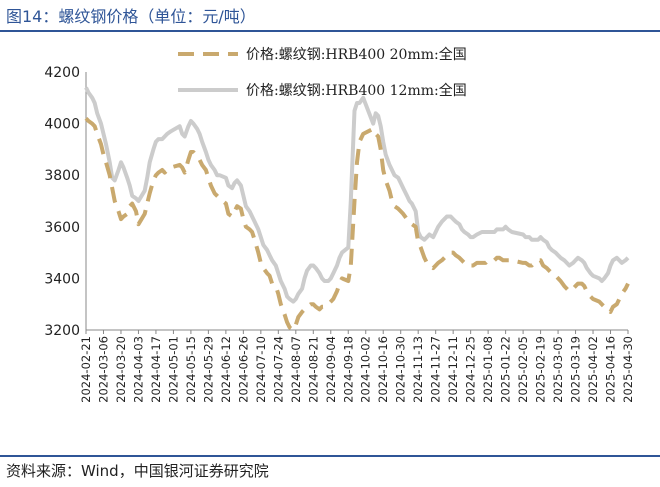 The width and height of the screenshot is (660, 487). What do you see at coordinates (103, 369) in the screenshot?
I see `x-tick-label: 2024-03-06` at bounding box center [103, 369].